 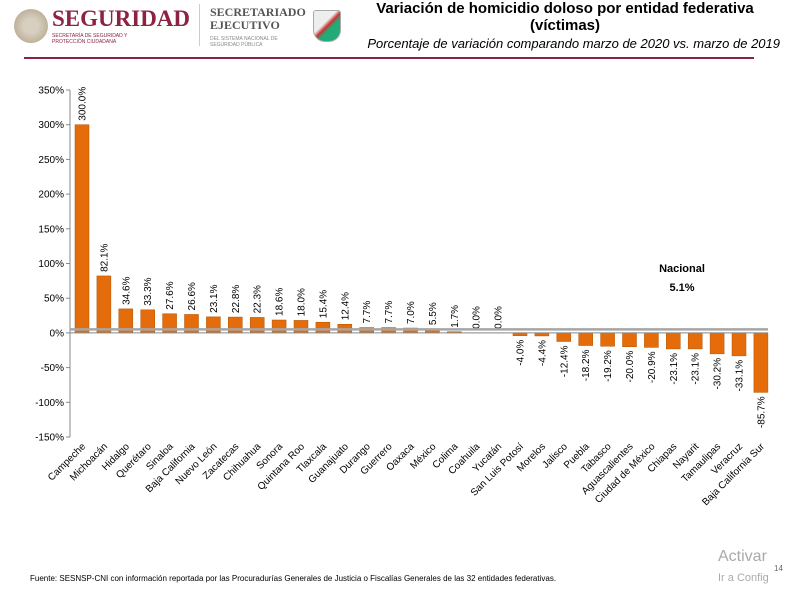 What do you see at coordinates (51, 91) in the screenshot?
I see `y-tick-label: 350%` at bounding box center [51, 91].